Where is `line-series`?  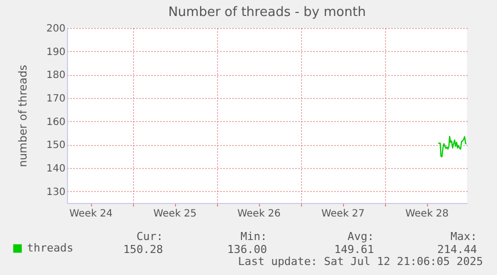 line-series is located at coordinates (452, 147).